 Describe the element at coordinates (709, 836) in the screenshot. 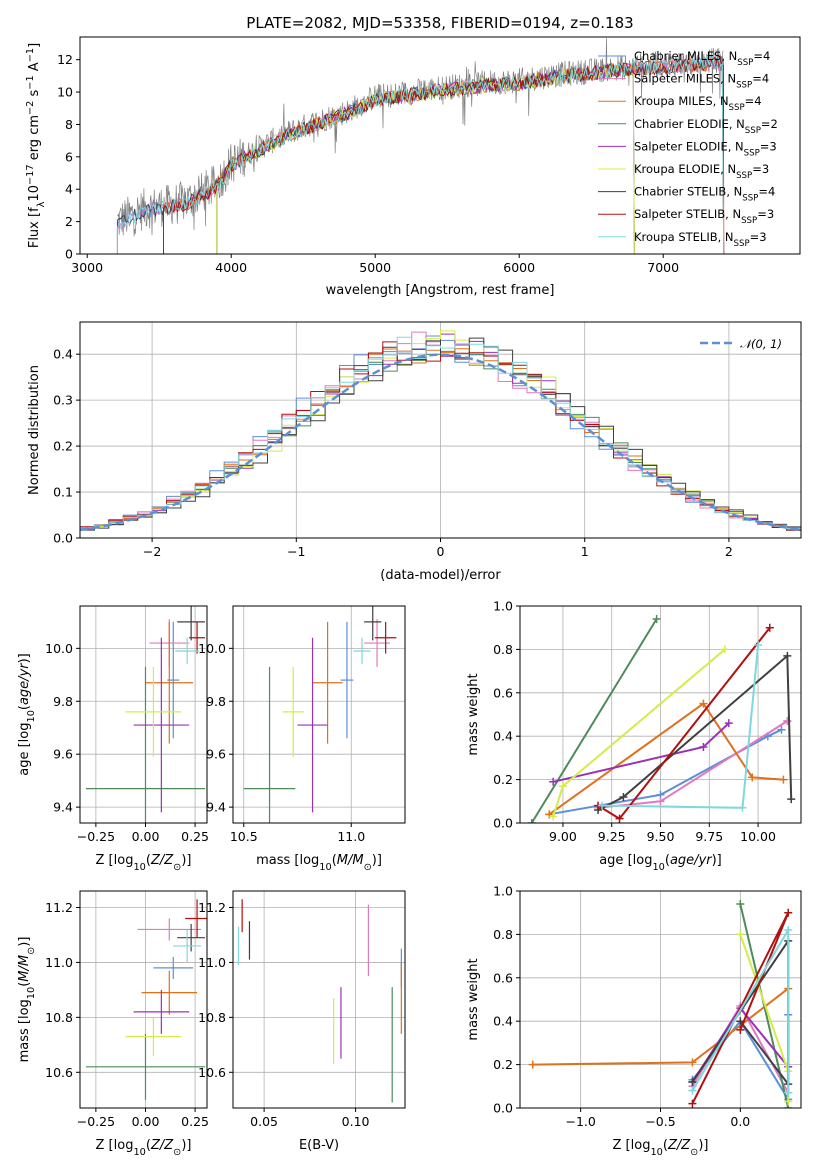

I see `x-tick-label: 9.75` at that location.